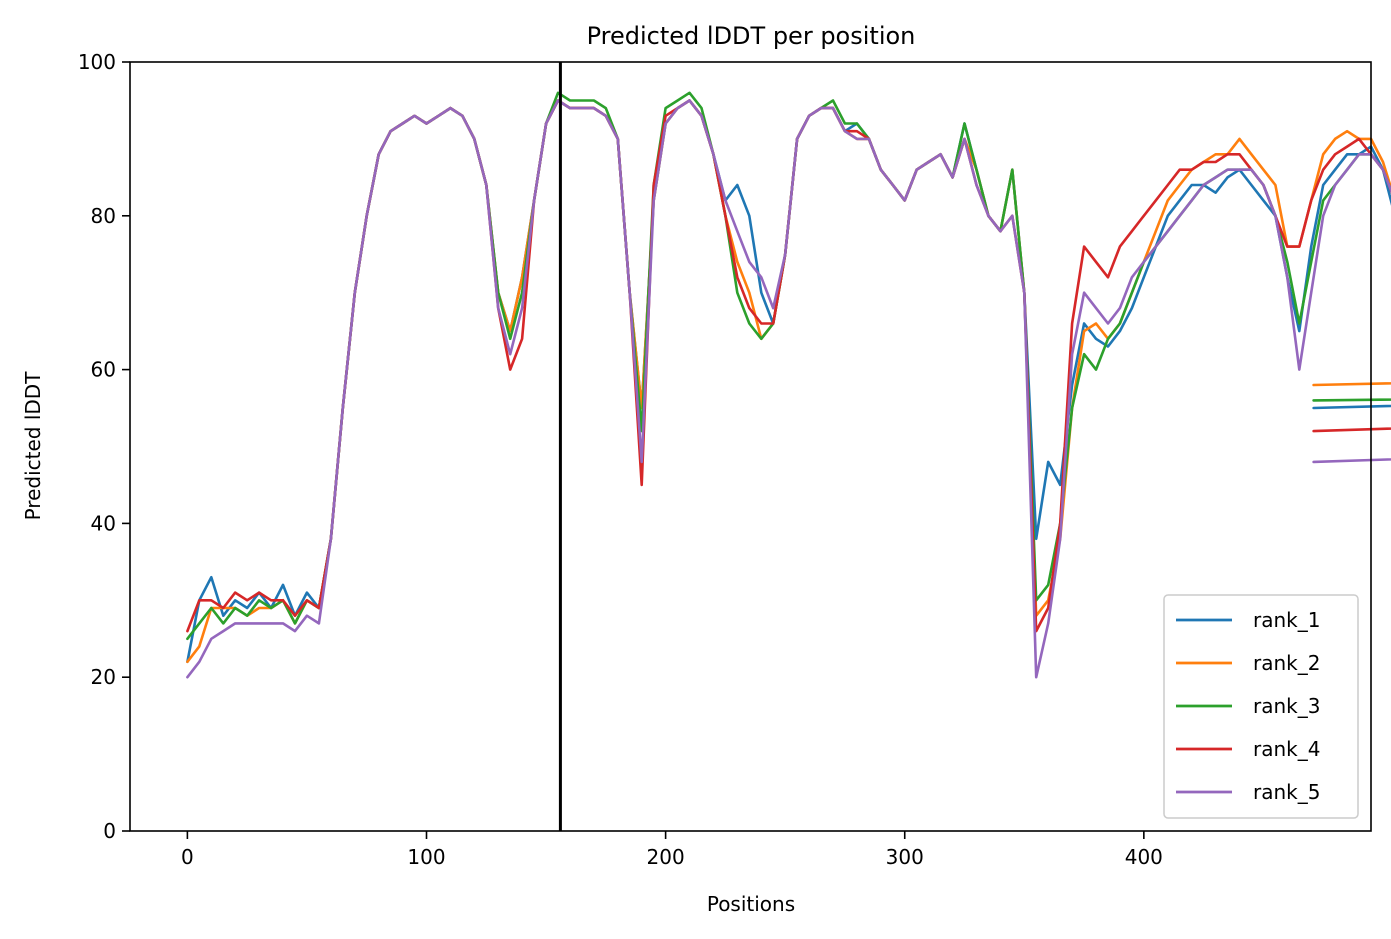 This screenshot has width=1391, height=939. What do you see at coordinates (1286, 620) in the screenshot?
I see `legend-label-rank_1: rank_1` at bounding box center [1286, 620].